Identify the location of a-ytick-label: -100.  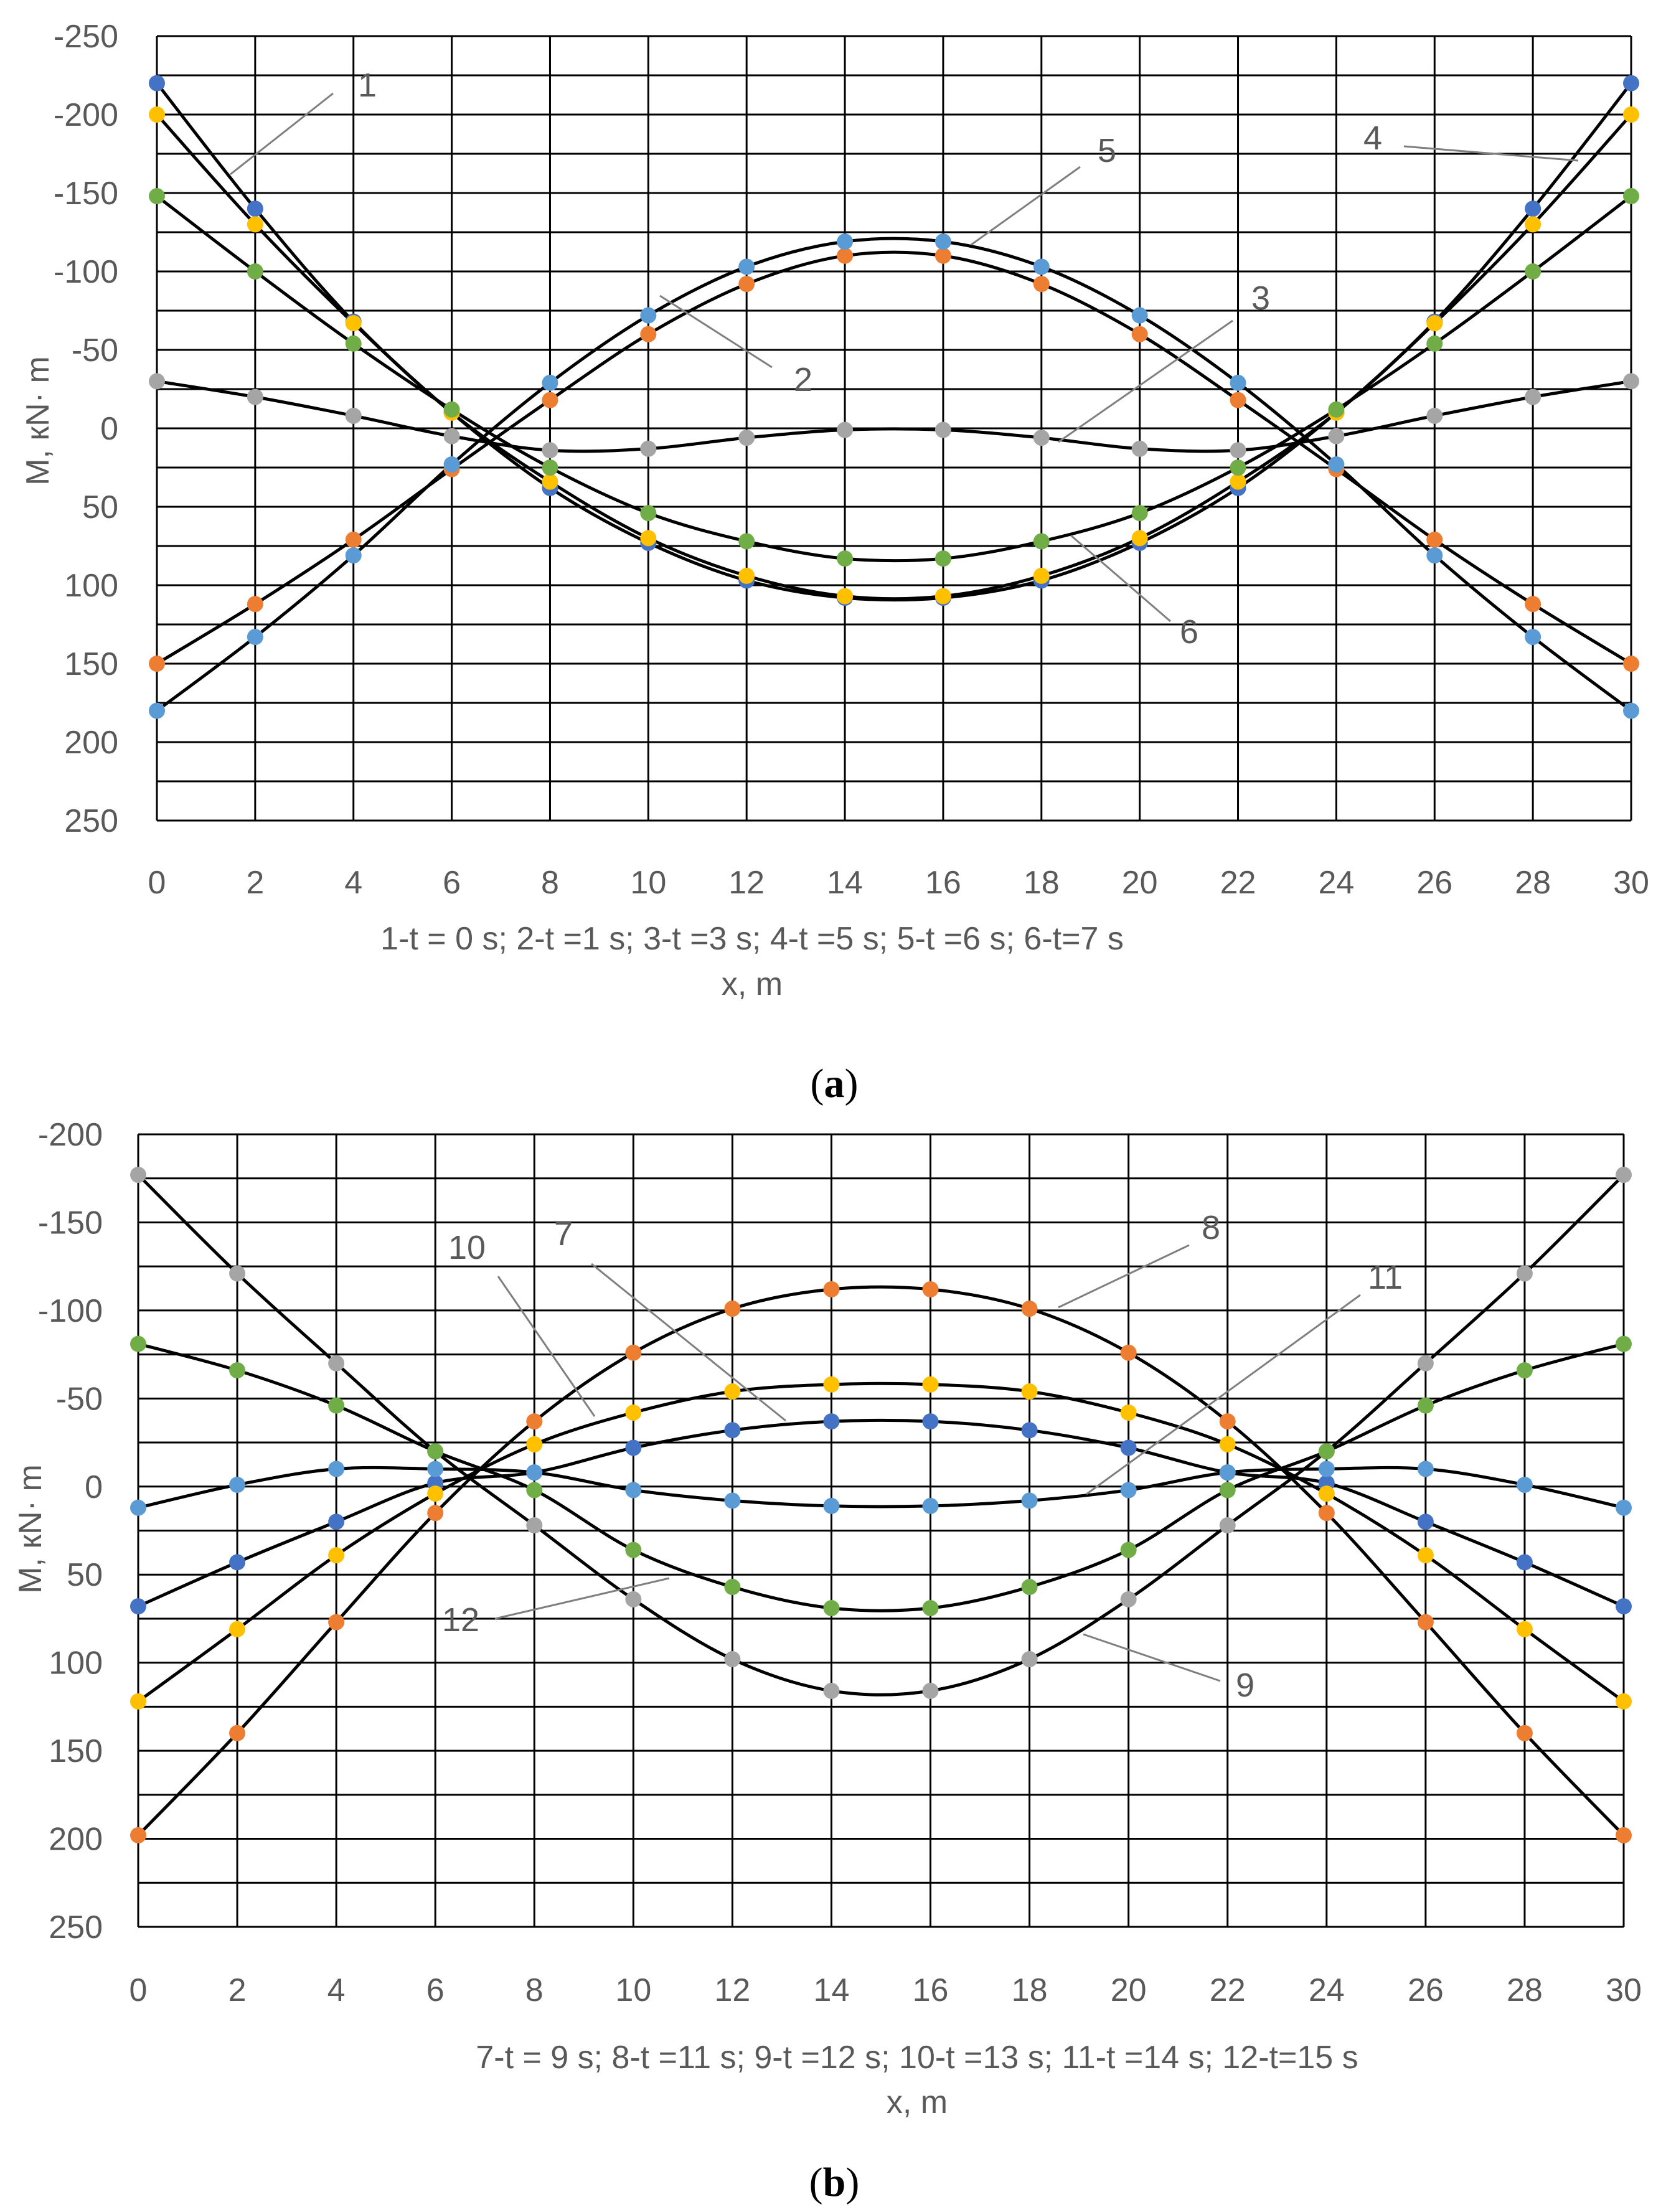
(86, 272).